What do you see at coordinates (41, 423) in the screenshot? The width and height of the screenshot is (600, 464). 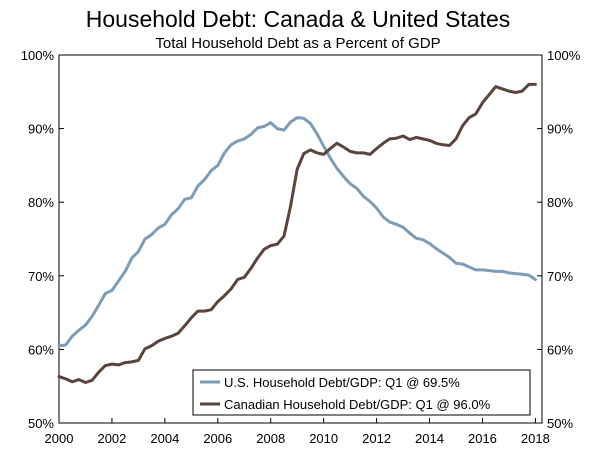 I see `y-tick-label-left: 50%` at bounding box center [41, 423].